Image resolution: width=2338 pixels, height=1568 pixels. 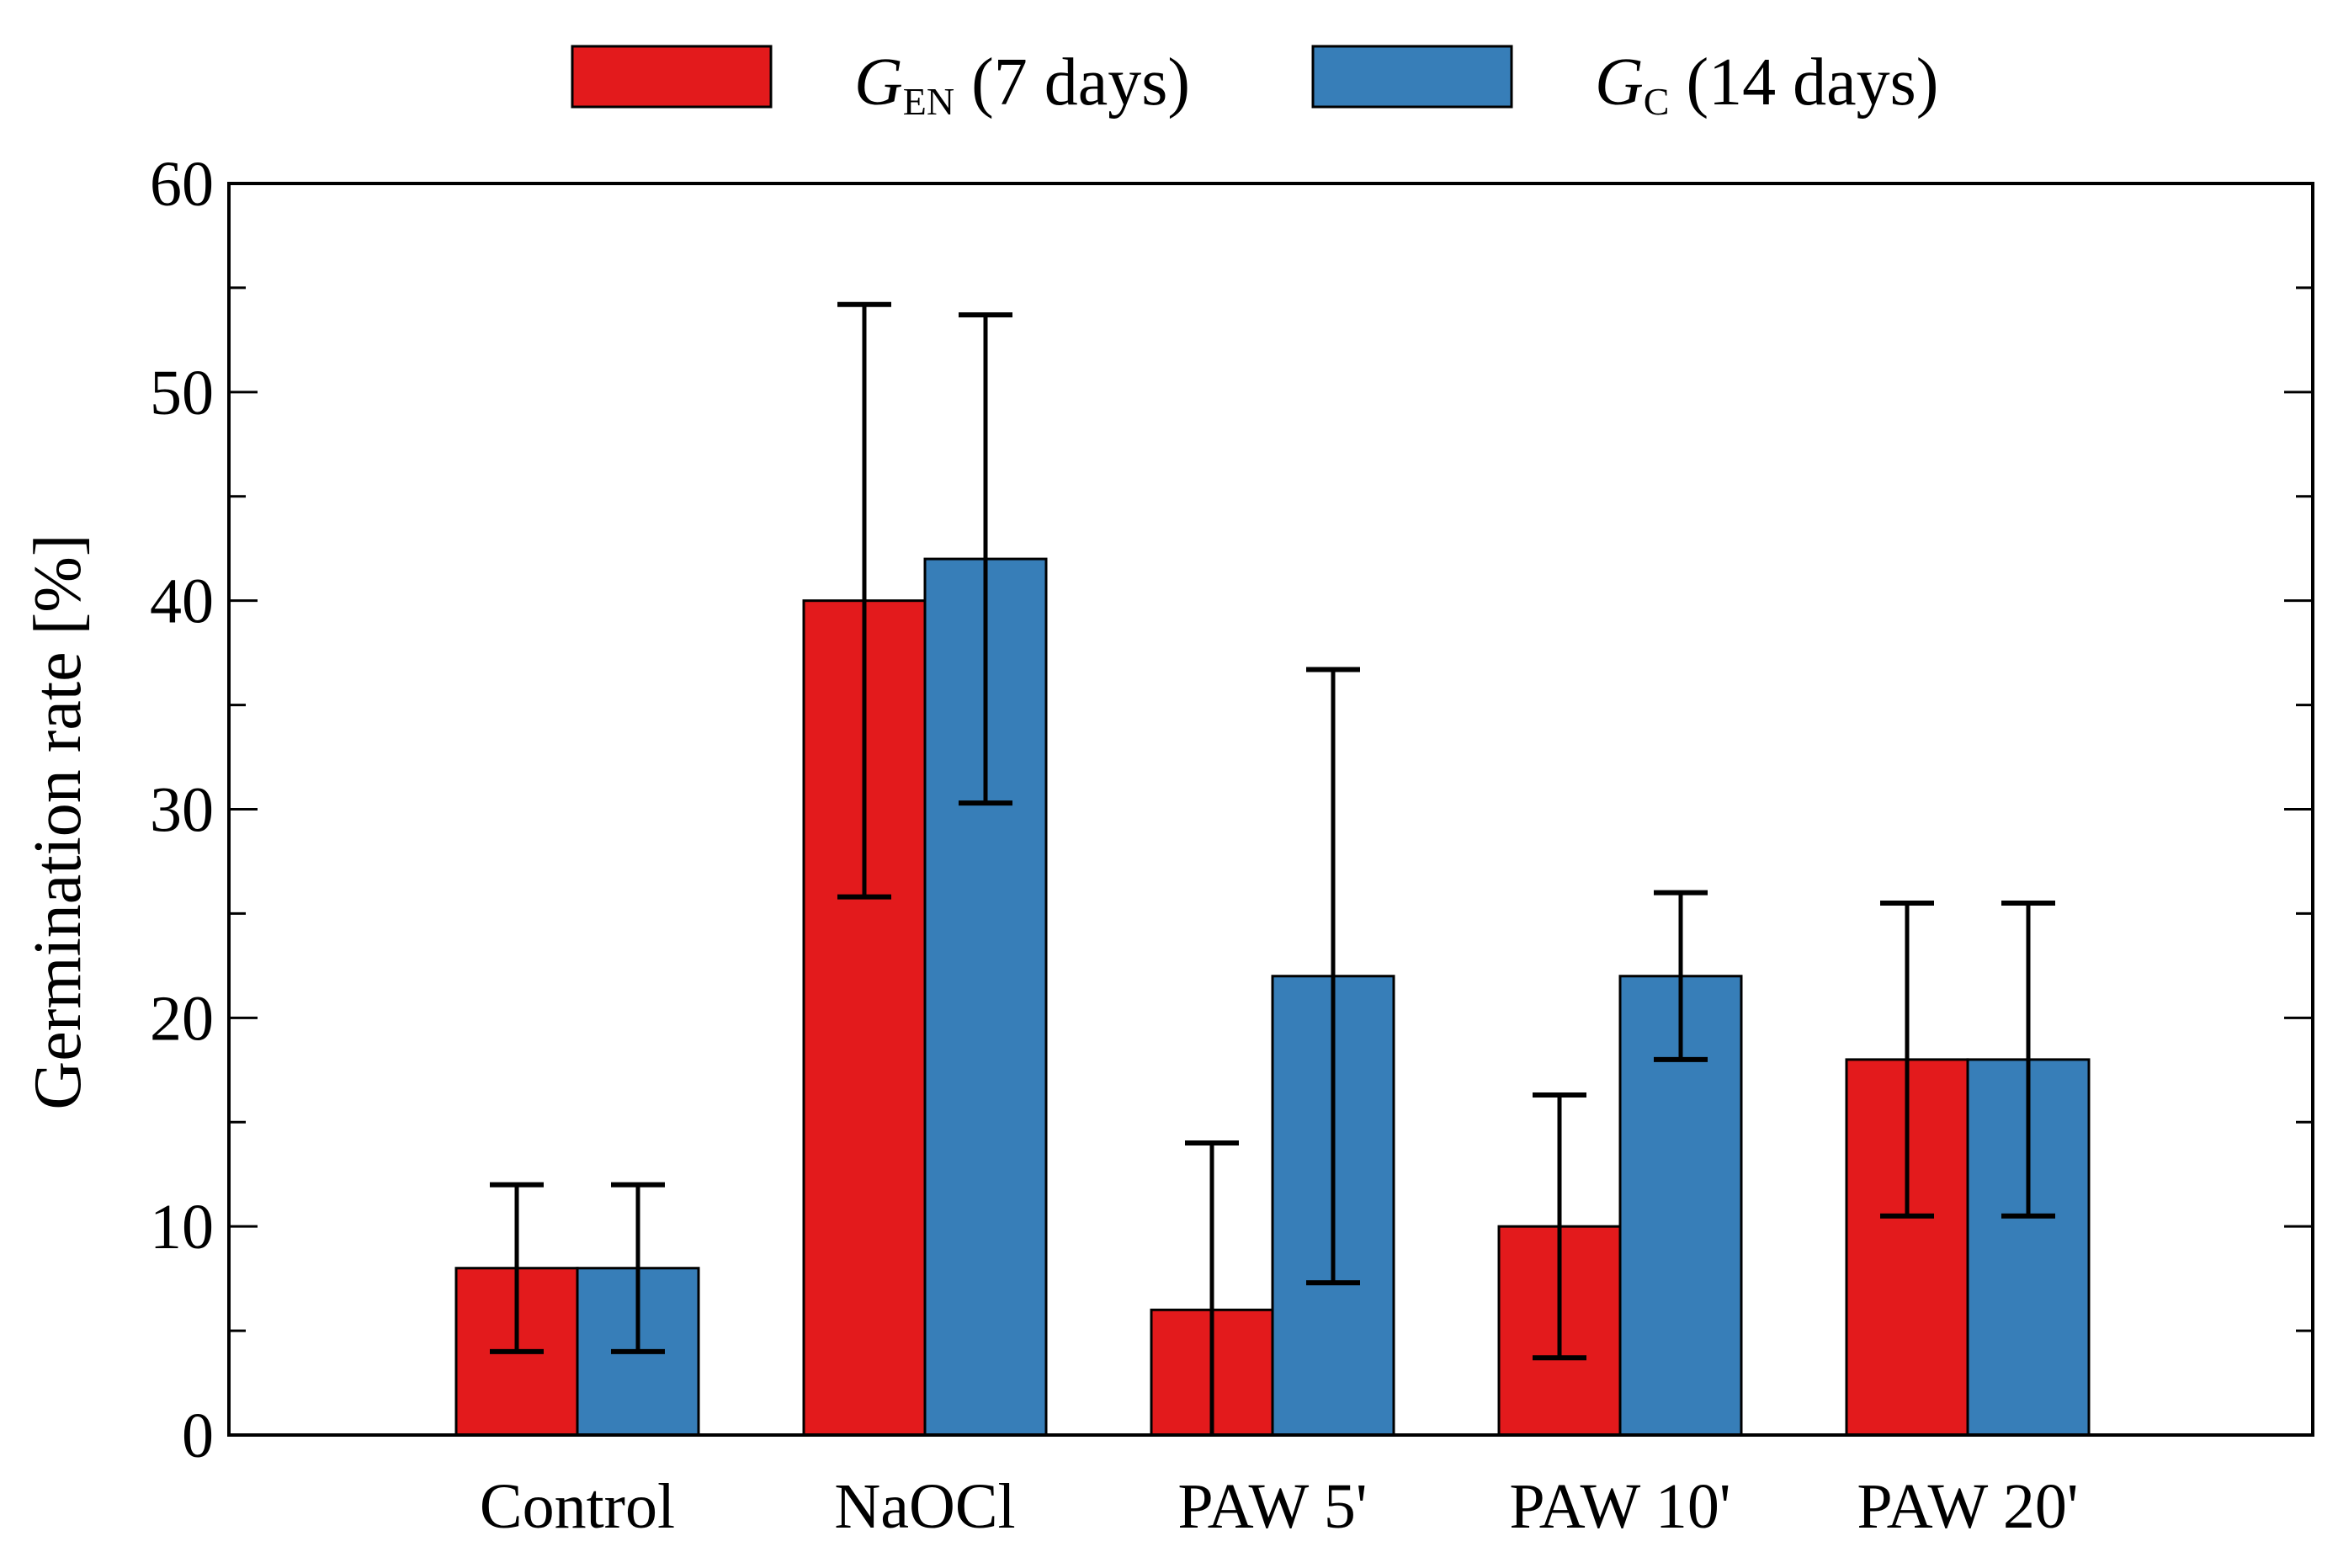 What do you see at coordinates (198, 1436) in the screenshot?
I see `y-tick-label: 0` at bounding box center [198, 1436].